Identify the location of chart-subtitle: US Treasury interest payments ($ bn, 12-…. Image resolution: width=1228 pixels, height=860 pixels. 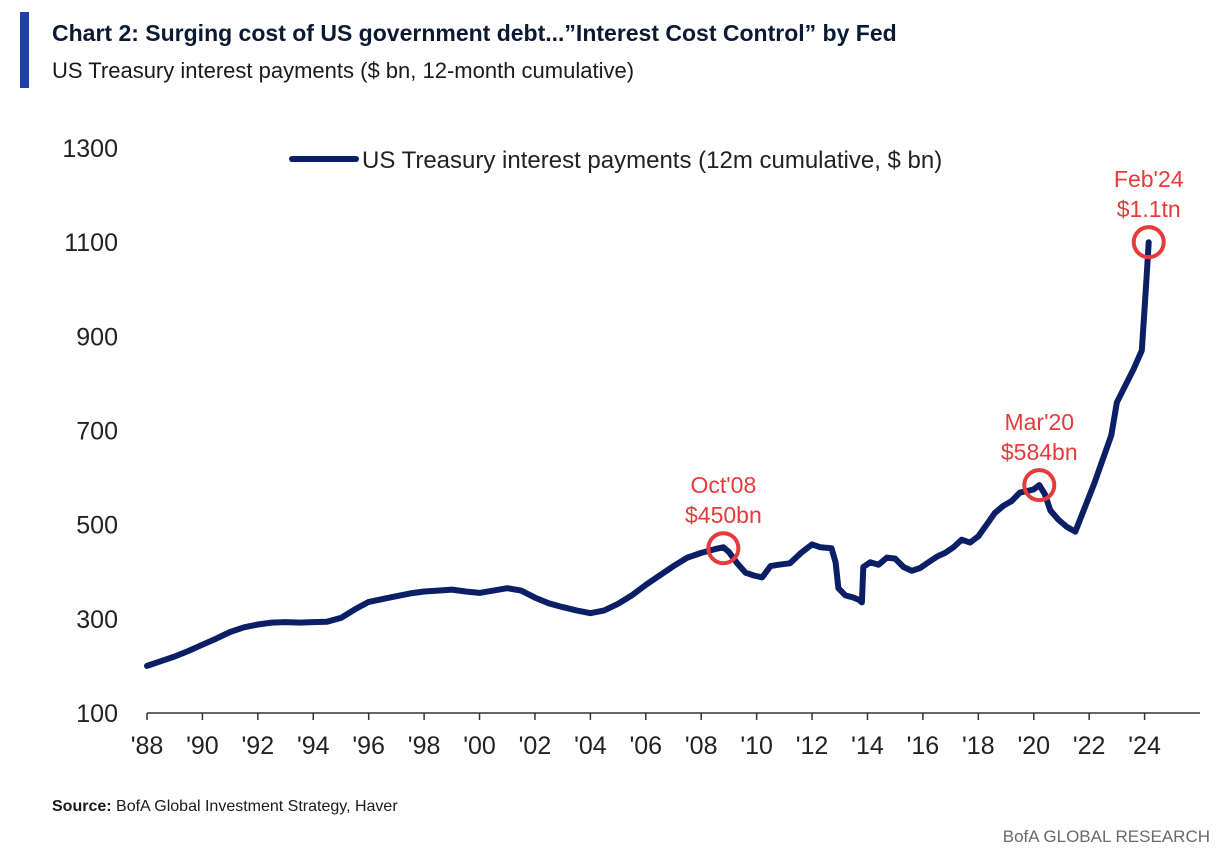
(343, 70).